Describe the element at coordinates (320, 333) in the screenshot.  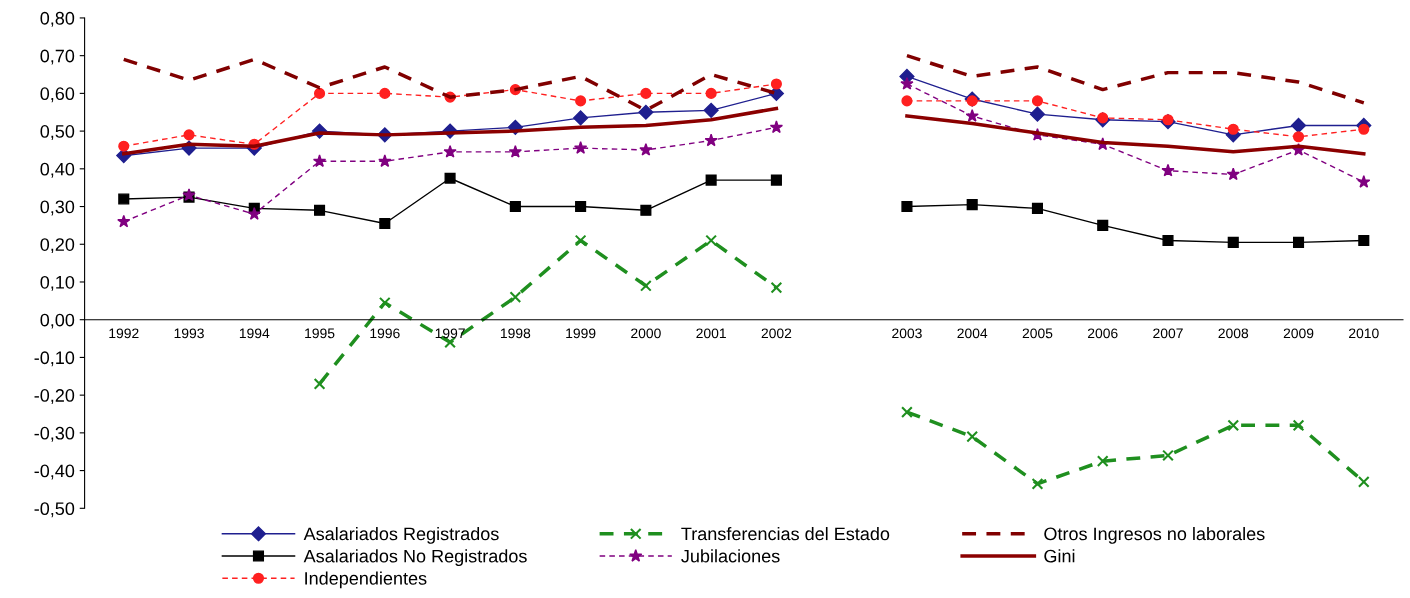
I see `x-tick-label: 1995` at that location.